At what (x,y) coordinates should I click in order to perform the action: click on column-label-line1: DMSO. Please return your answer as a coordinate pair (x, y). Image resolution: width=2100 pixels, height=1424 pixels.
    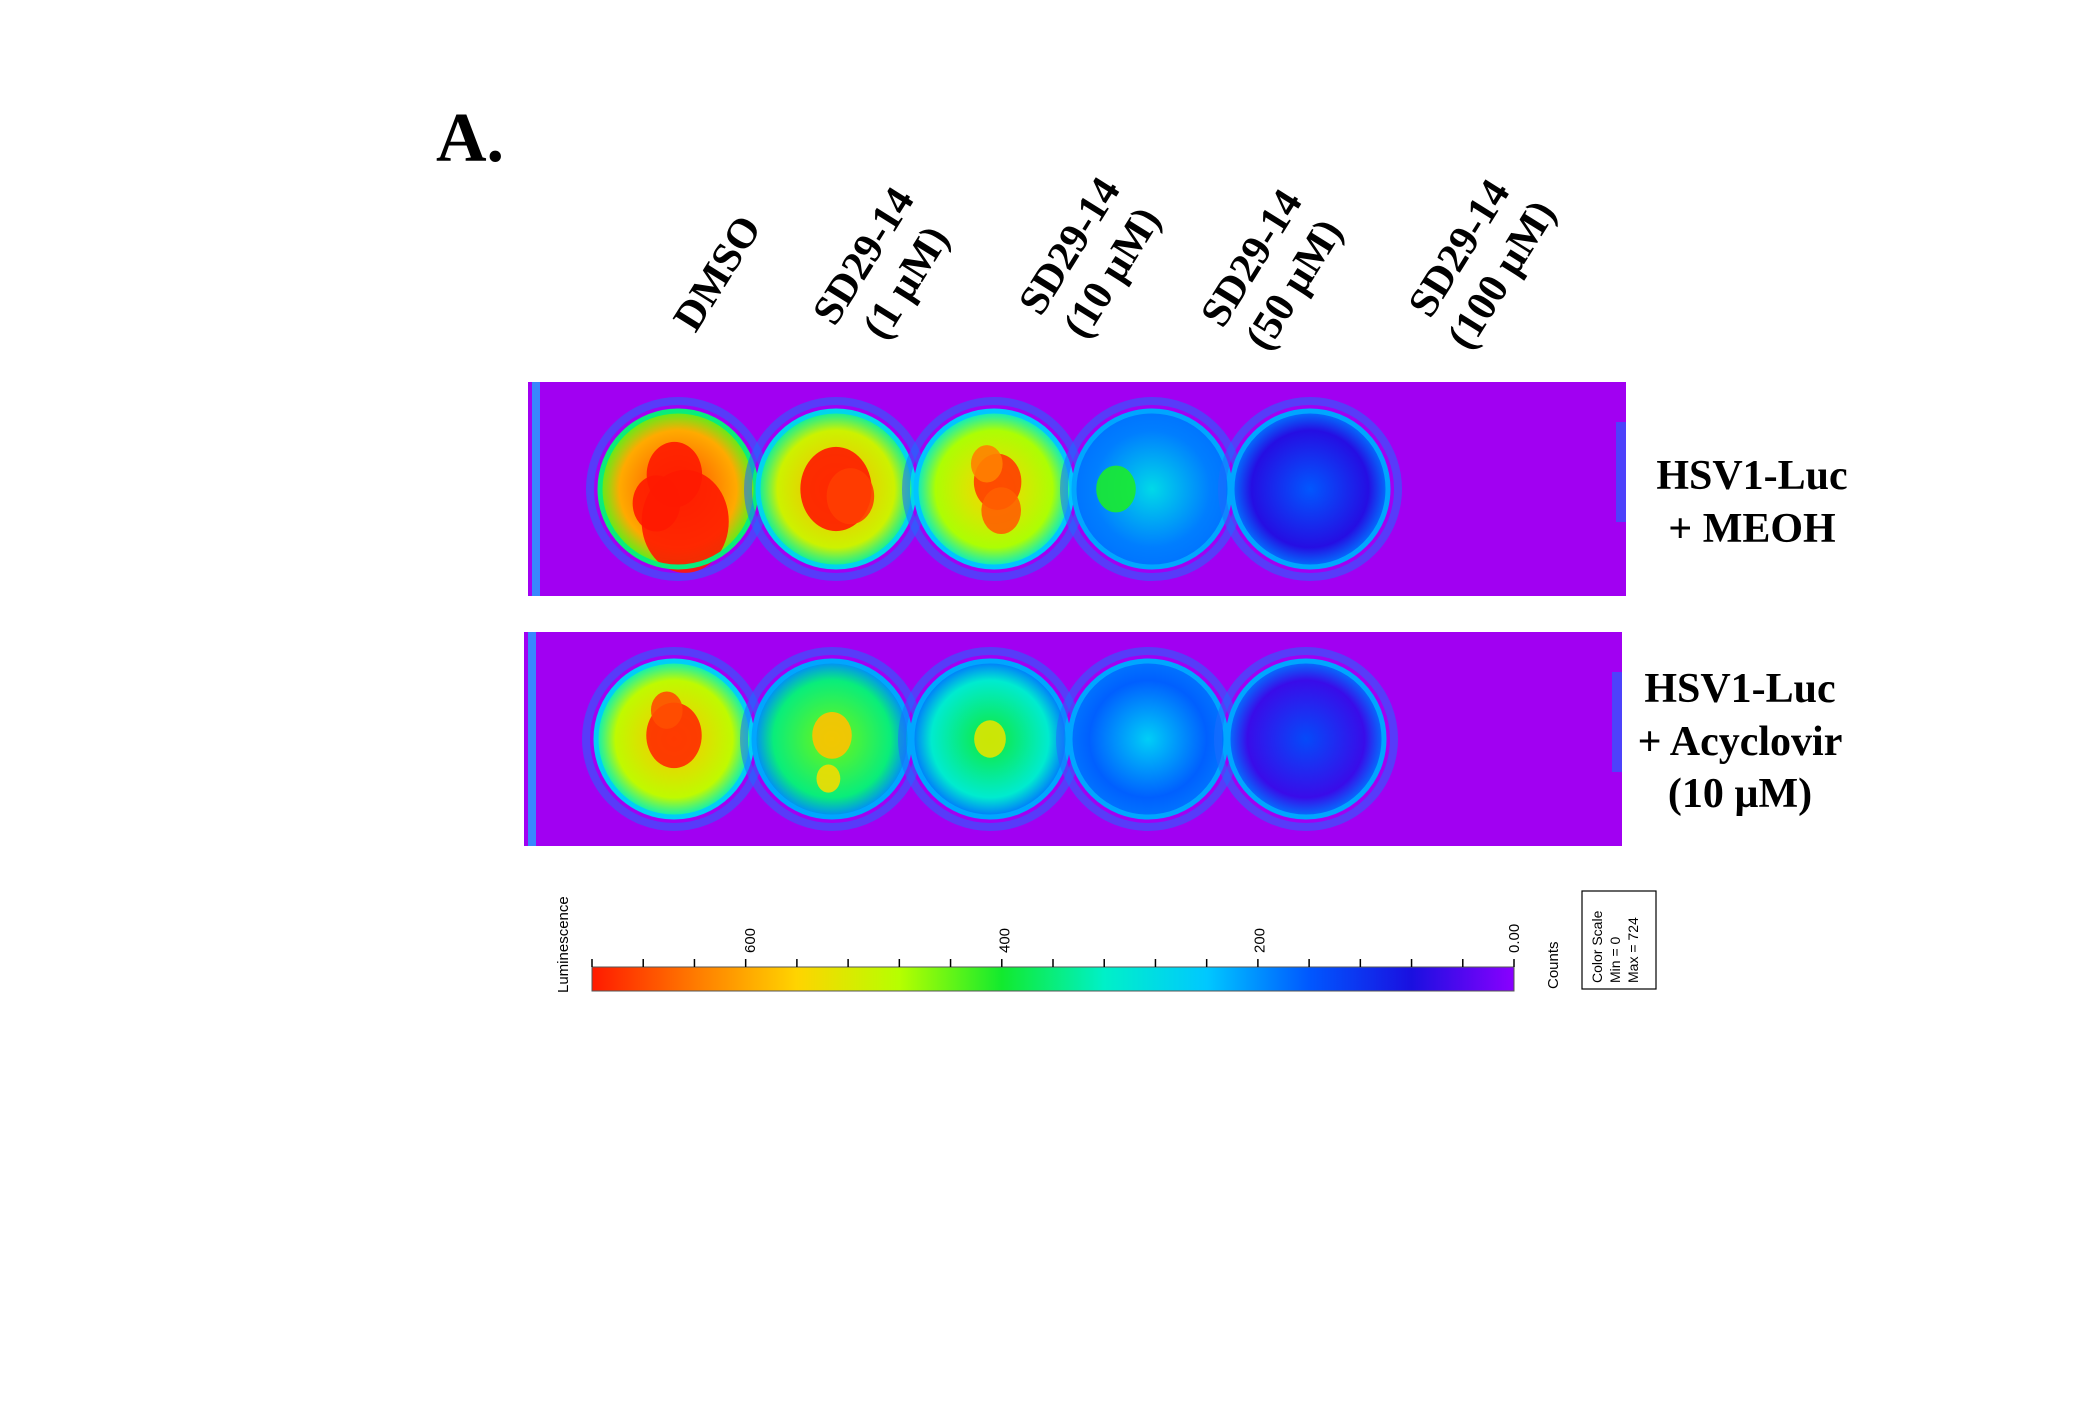
    Looking at the image, I should click on (717, 273).